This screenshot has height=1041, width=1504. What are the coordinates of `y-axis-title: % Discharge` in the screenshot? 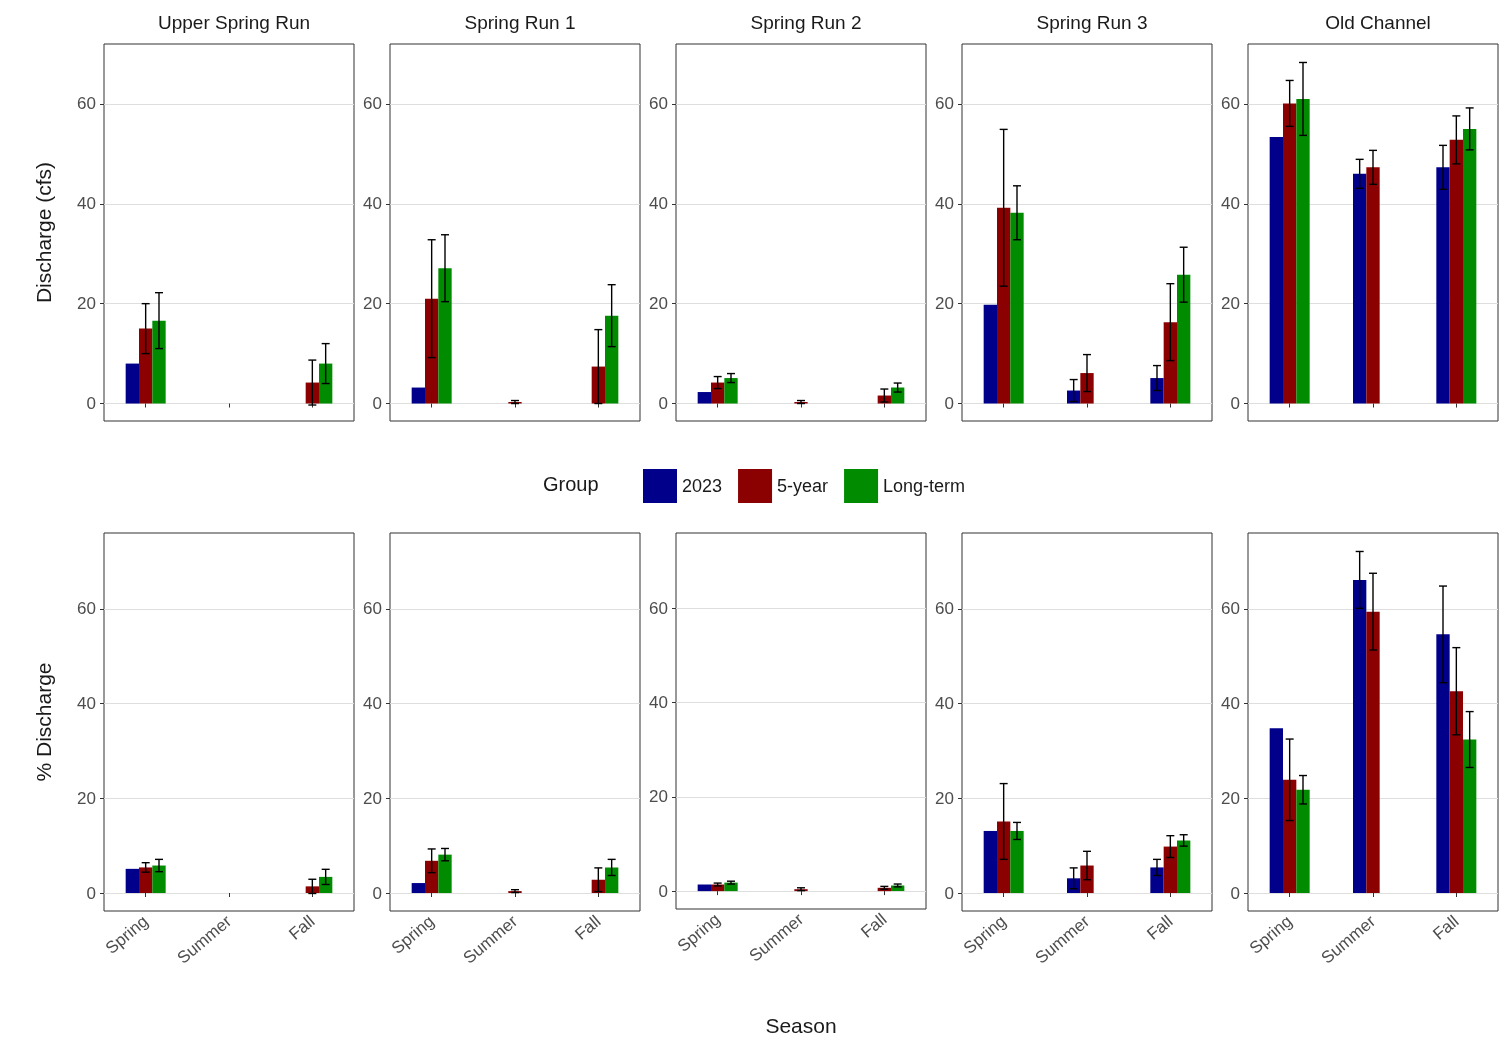 It's located at (43, 722).